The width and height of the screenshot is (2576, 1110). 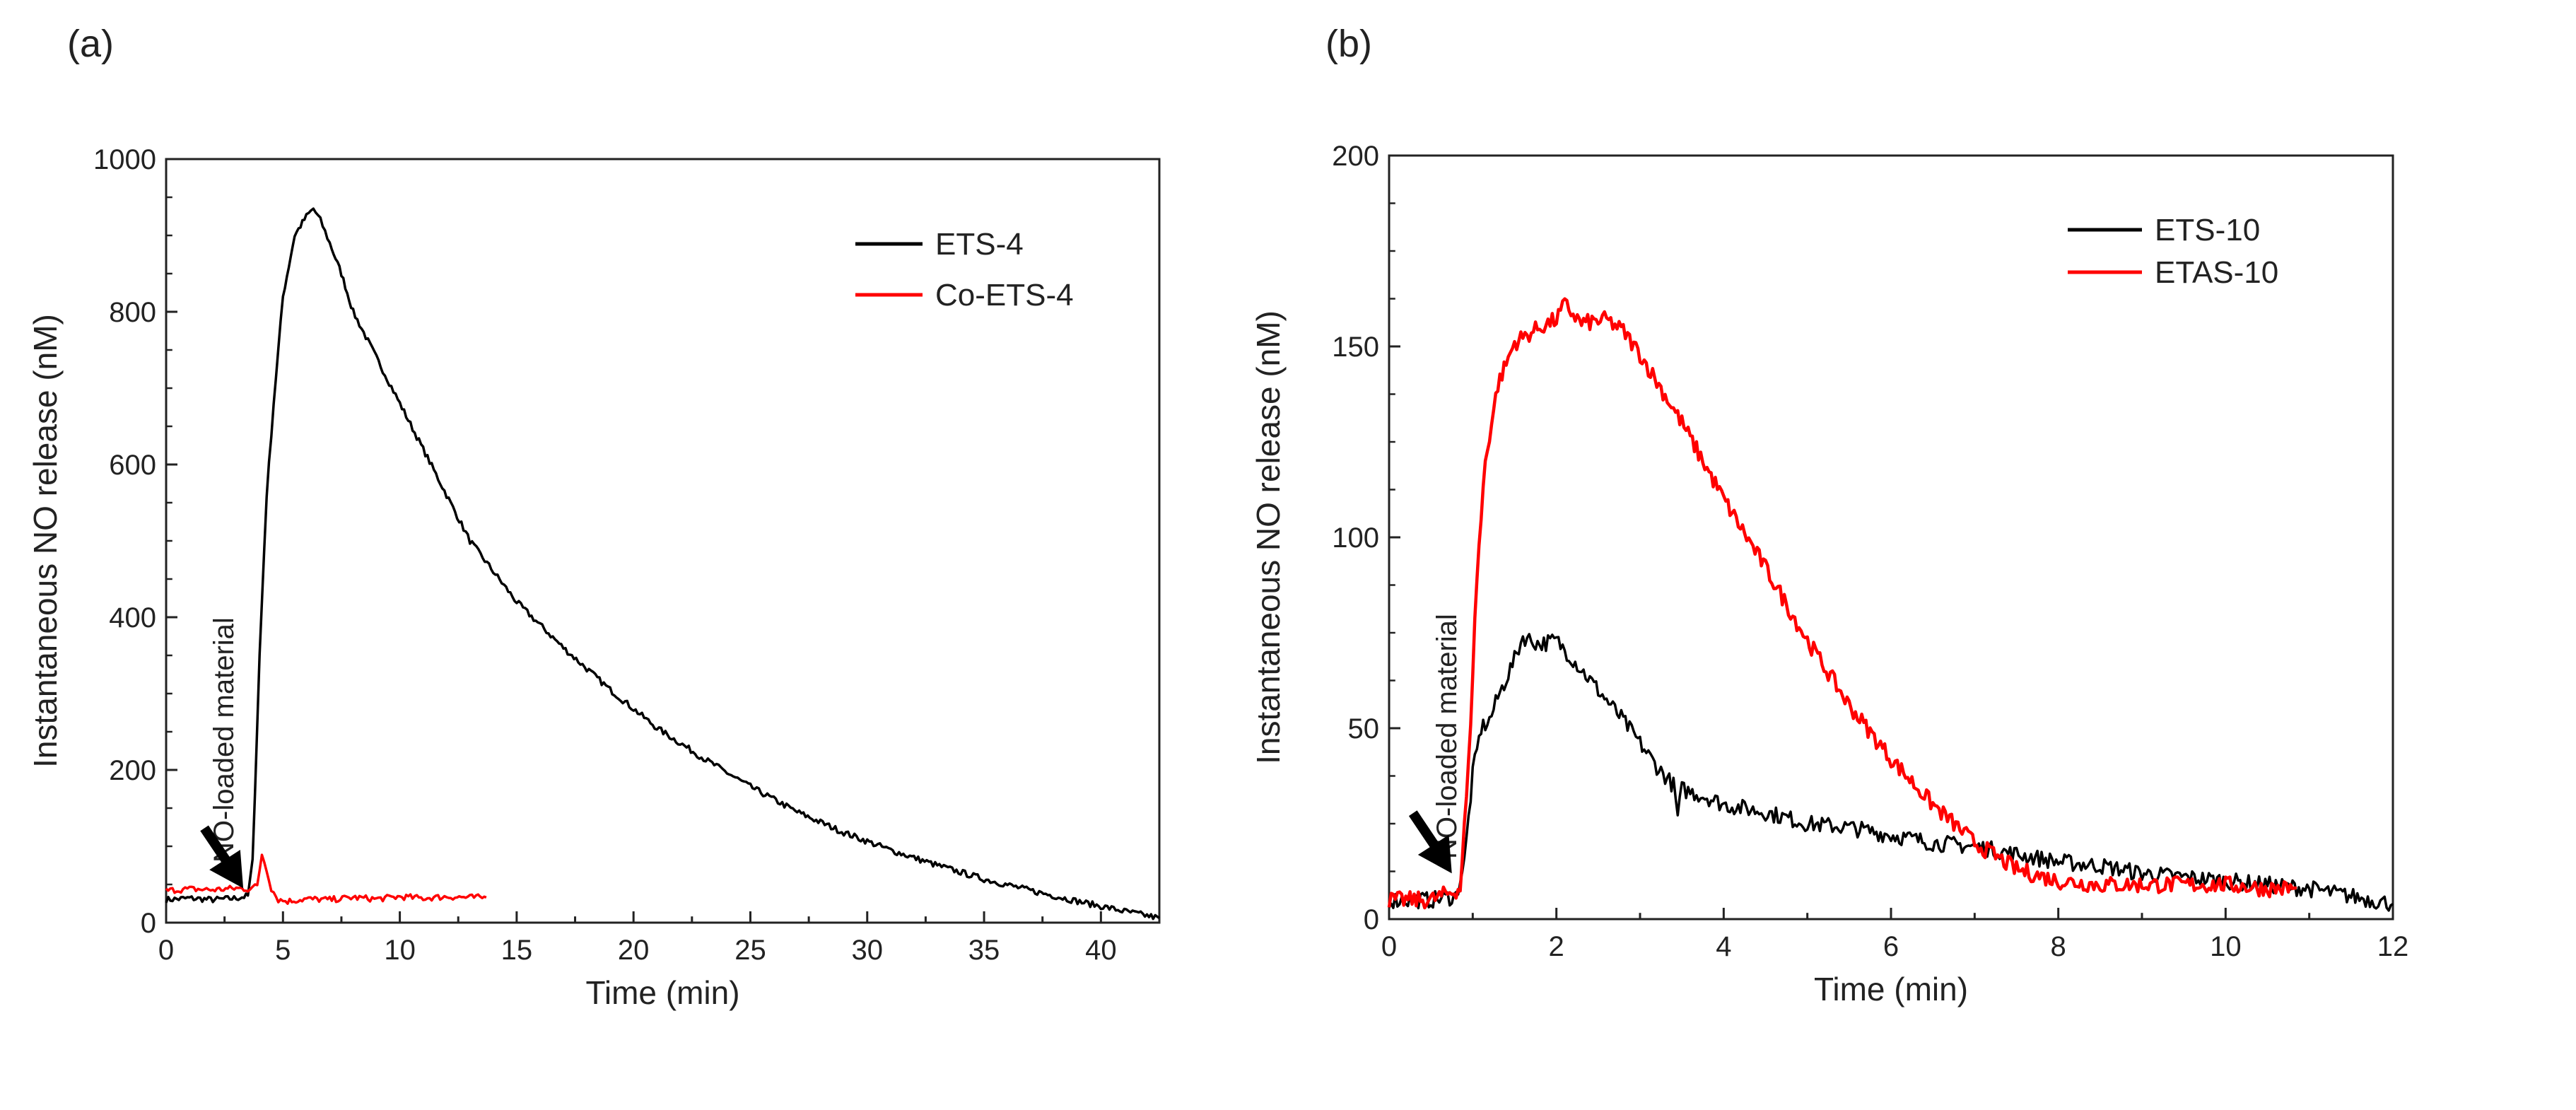 What do you see at coordinates (2393, 946) in the screenshot?
I see `x-tick-label: 12` at bounding box center [2393, 946].